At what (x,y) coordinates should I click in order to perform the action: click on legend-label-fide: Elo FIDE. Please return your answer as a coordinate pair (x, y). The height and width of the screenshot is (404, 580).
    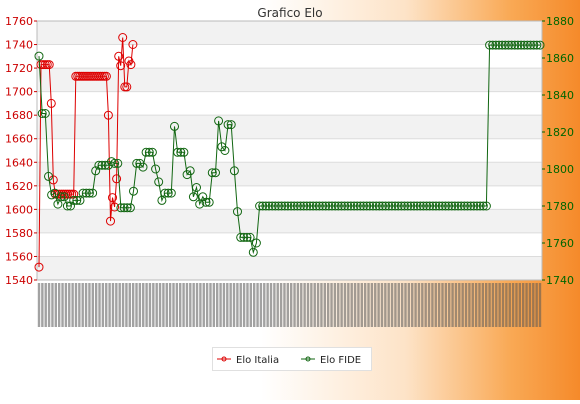
    Looking at the image, I should click on (340, 360).